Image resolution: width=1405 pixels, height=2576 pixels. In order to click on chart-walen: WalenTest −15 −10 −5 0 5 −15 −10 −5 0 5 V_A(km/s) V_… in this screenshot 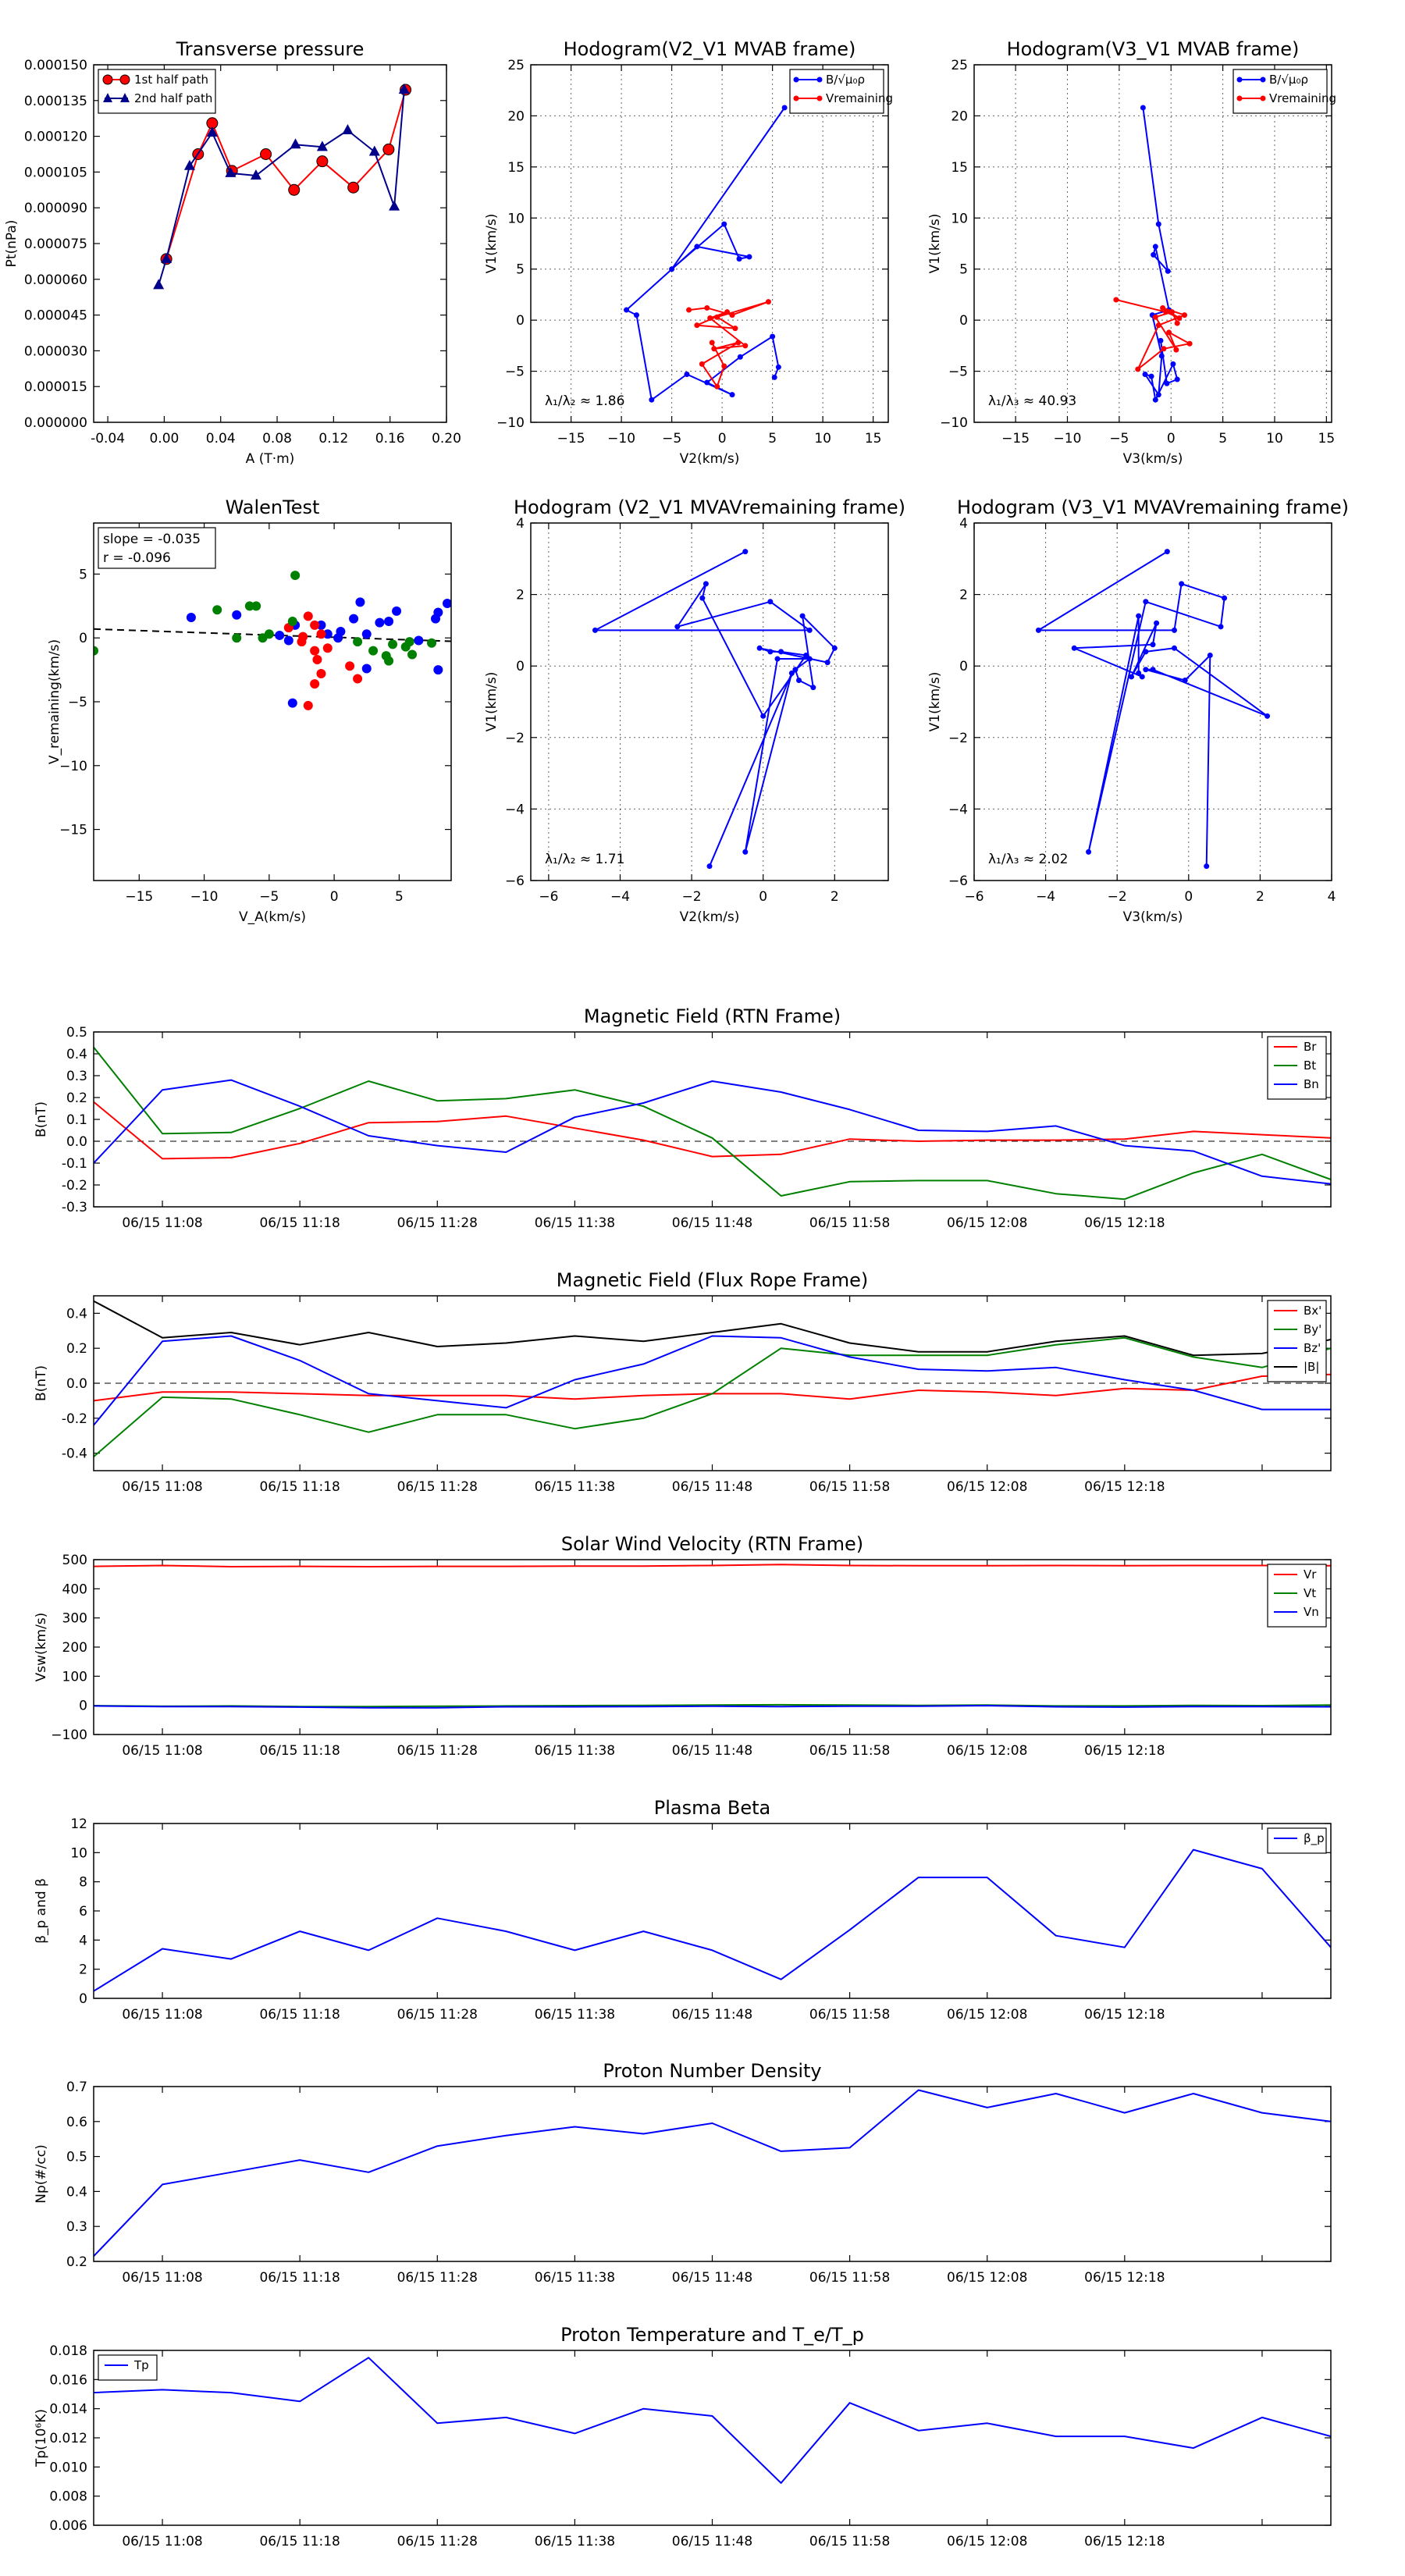, I will do `click(250, 710)`.